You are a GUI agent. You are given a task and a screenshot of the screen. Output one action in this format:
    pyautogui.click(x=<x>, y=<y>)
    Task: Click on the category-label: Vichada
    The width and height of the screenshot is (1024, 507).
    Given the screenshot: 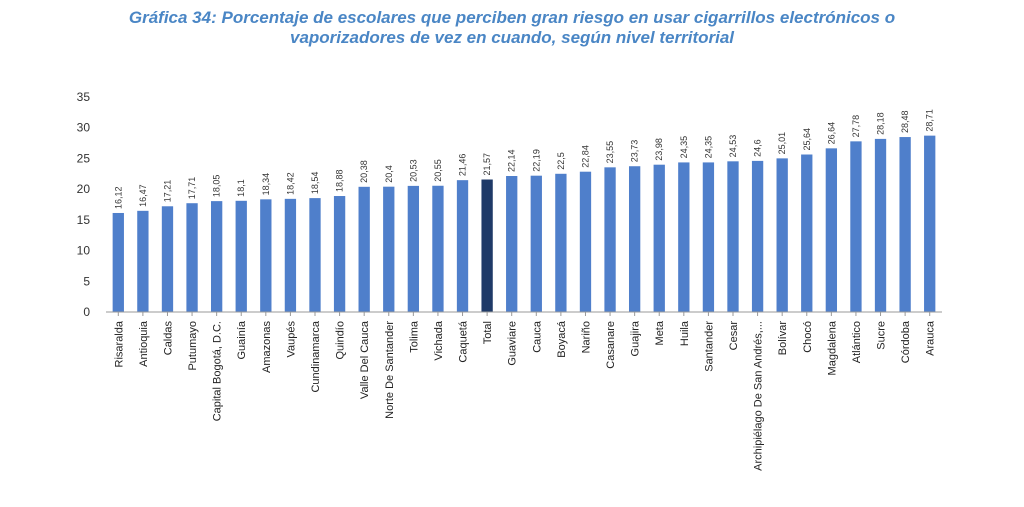 What is the action you would take?
    pyautogui.click(x=439, y=340)
    